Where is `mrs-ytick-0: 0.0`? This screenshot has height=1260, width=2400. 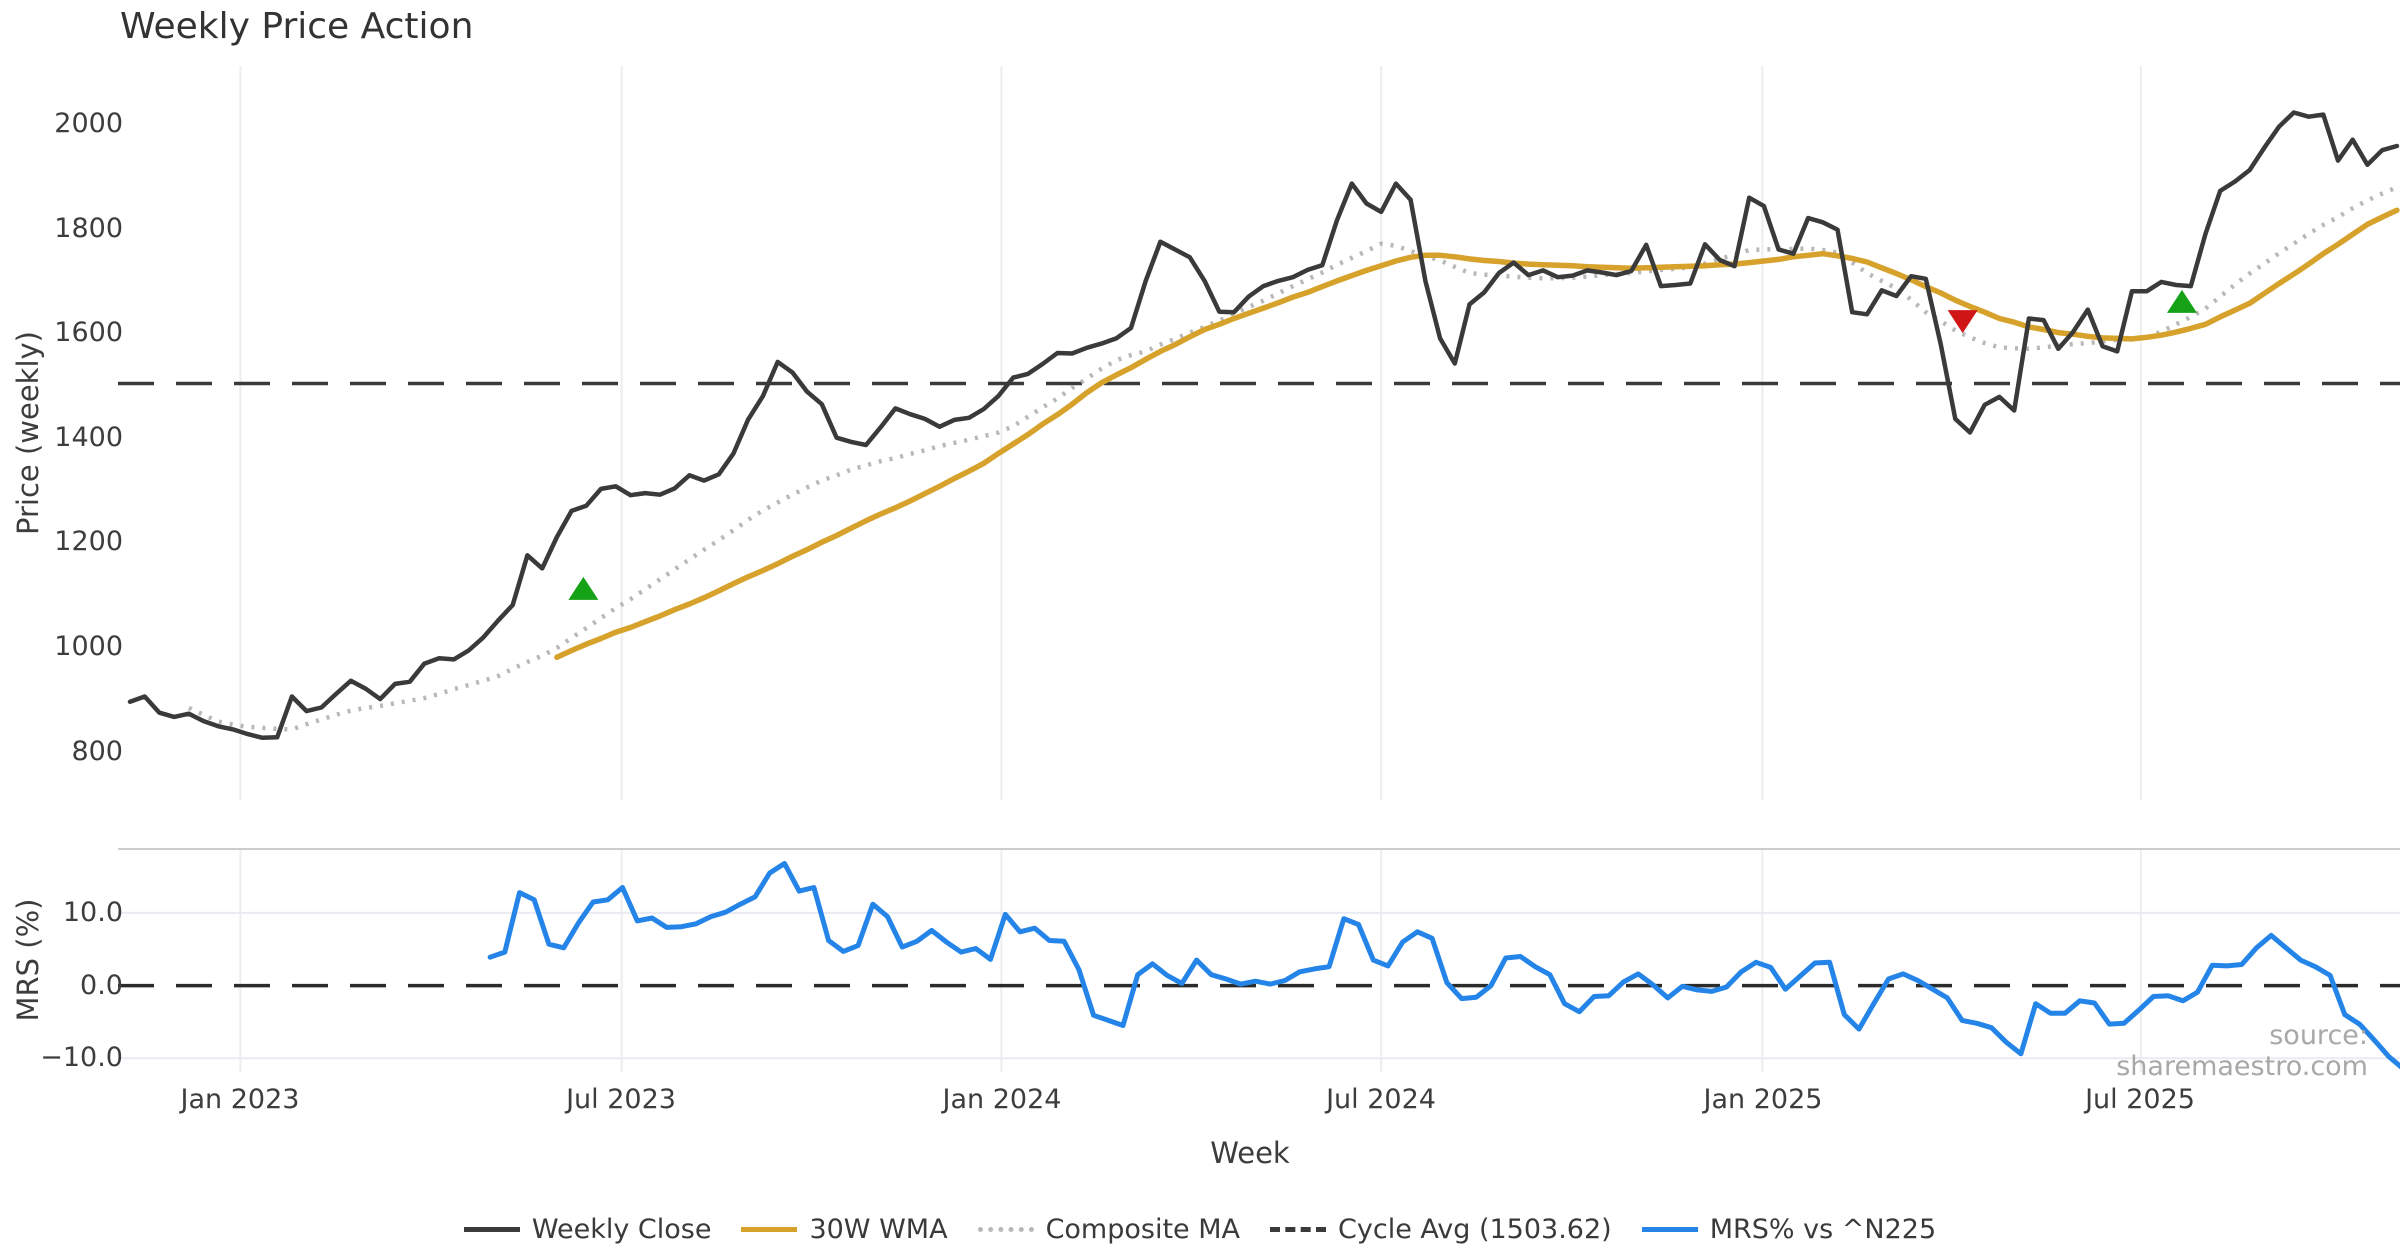
mrs-ytick-0: 0.0 is located at coordinates (101, 985).